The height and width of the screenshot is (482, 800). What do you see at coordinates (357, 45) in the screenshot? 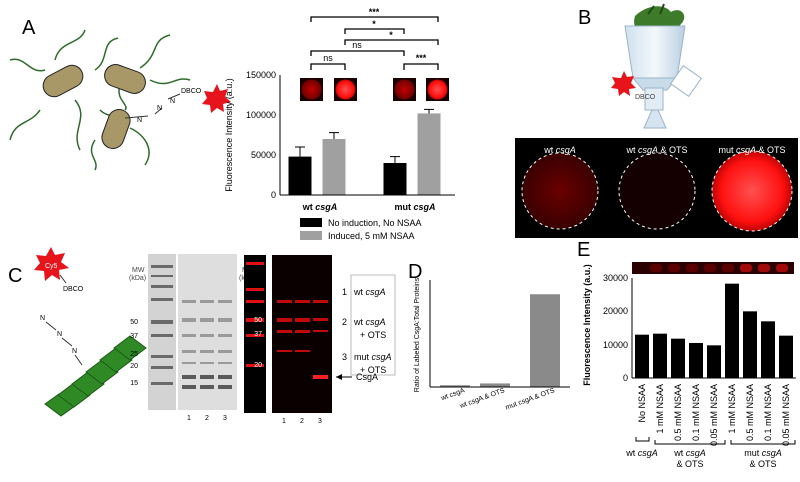
I see `significance-label: ns` at bounding box center [357, 45].